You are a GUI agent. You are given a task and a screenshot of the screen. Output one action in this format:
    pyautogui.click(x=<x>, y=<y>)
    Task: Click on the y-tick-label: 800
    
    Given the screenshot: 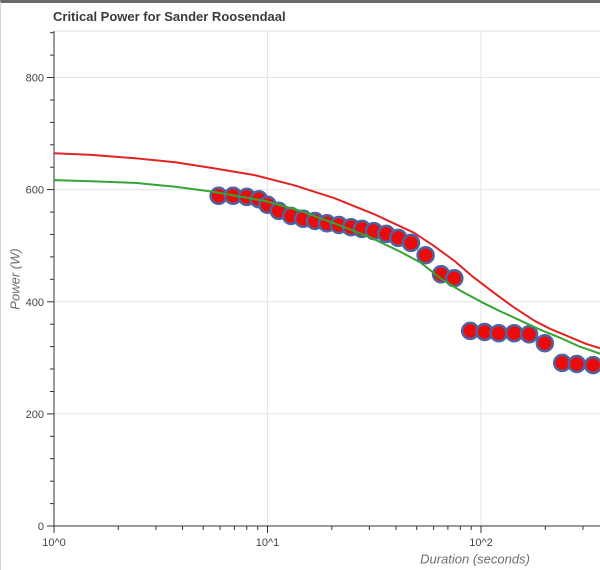 What is the action you would take?
    pyautogui.click(x=35, y=79)
    